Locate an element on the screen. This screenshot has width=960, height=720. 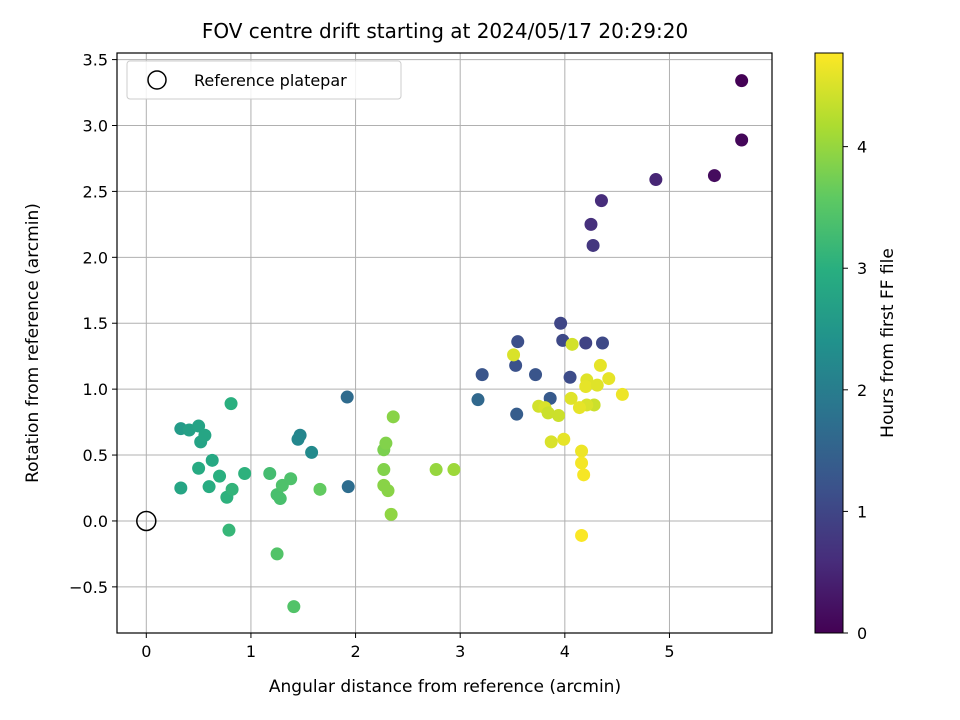
legend-marker-reference is located at coordinates (157, 80).